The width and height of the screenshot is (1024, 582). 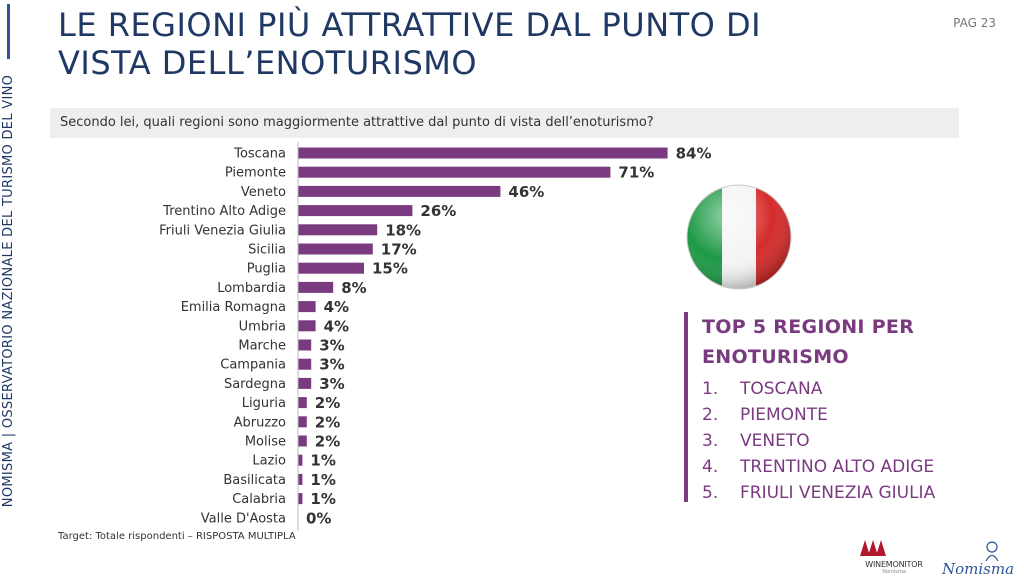 I want to click on winemonitor-subtext: Nomisma, so click(x=894, y=572).